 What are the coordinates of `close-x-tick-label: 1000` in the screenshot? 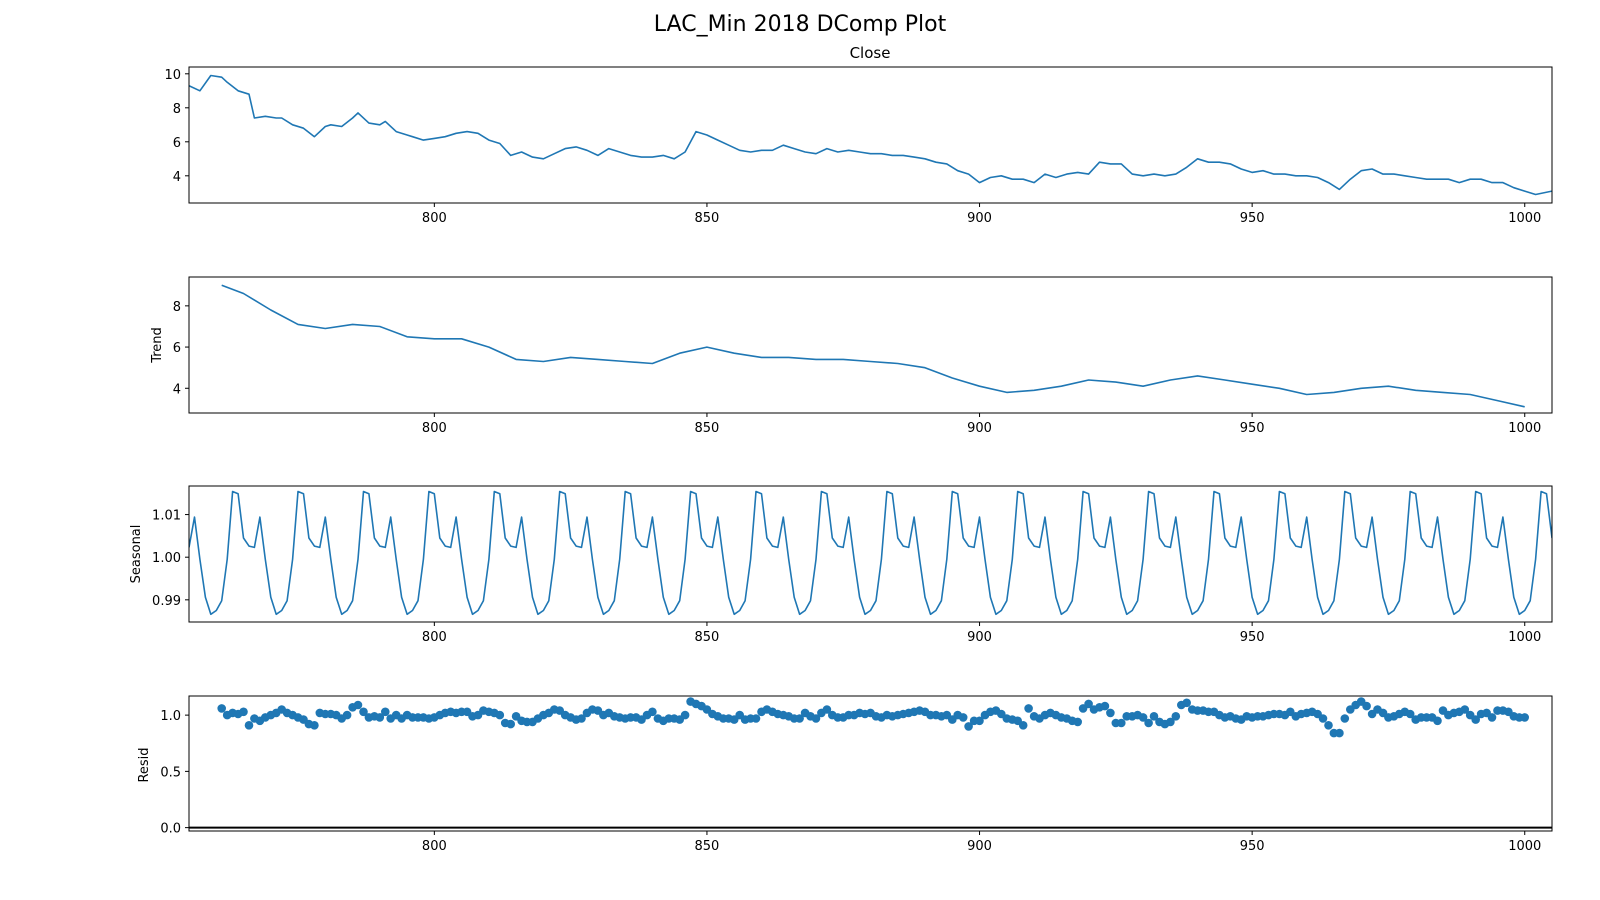 It's located at (1524, 218).